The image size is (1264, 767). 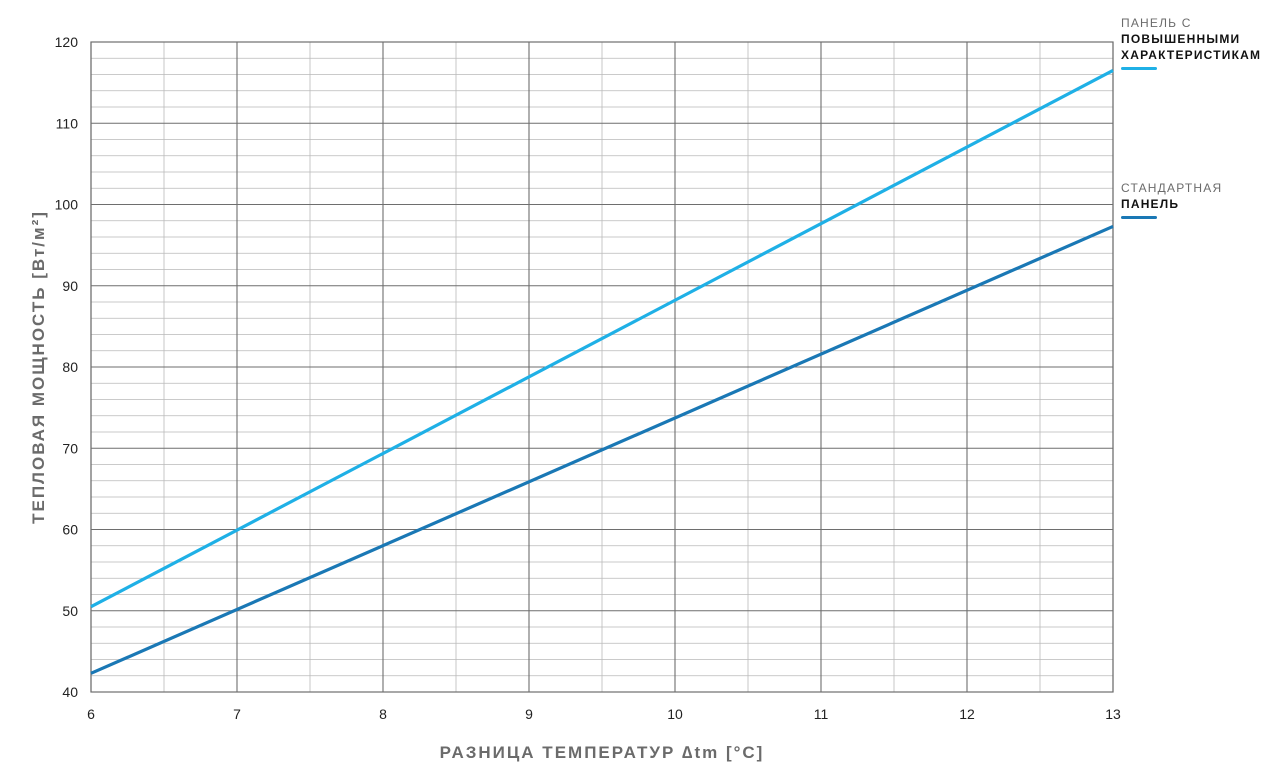 What do you see at coordinates (67, 42) in the screenshot?
I see `y-tick-label: 120` at bounding box center [67, 42].